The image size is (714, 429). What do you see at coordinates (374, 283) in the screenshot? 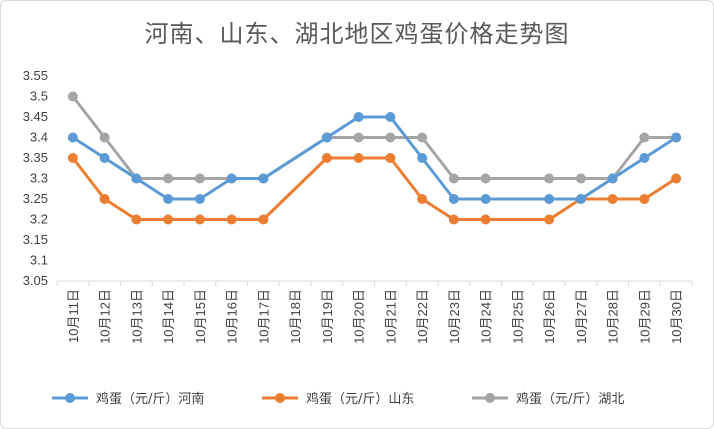
I see `axes` at bounding box center [374, 283].